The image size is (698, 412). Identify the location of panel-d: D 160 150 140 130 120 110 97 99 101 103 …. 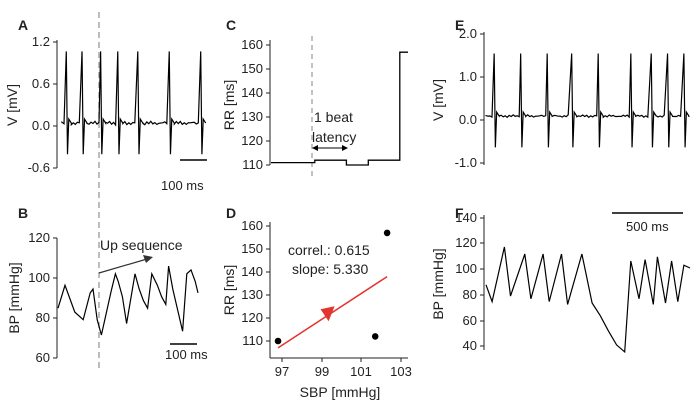
(316, 302).